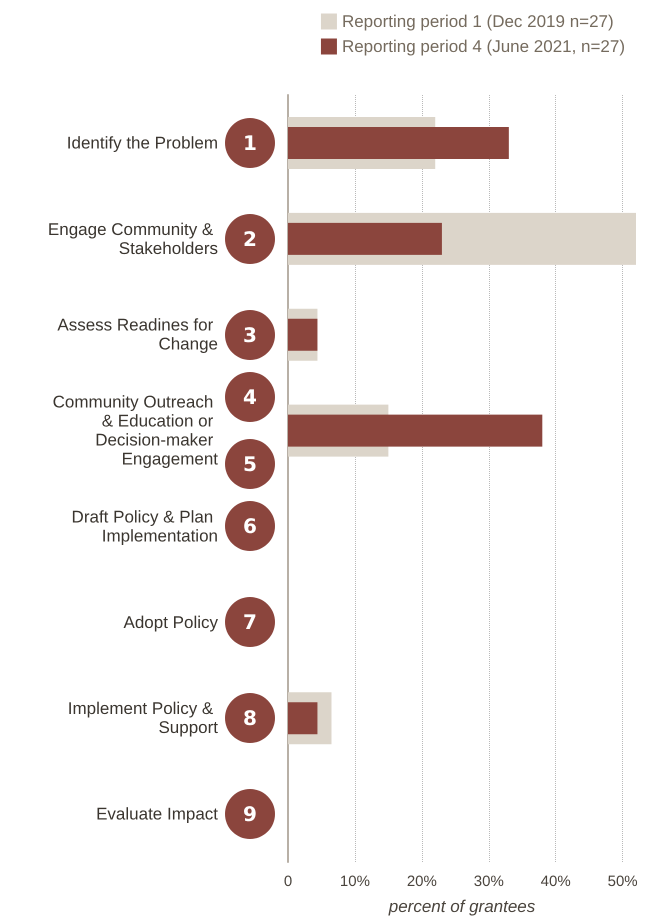 The height and width of the screenshot is (920, 650). I want to click on x-tick-label: 30%, so click(489, 881).